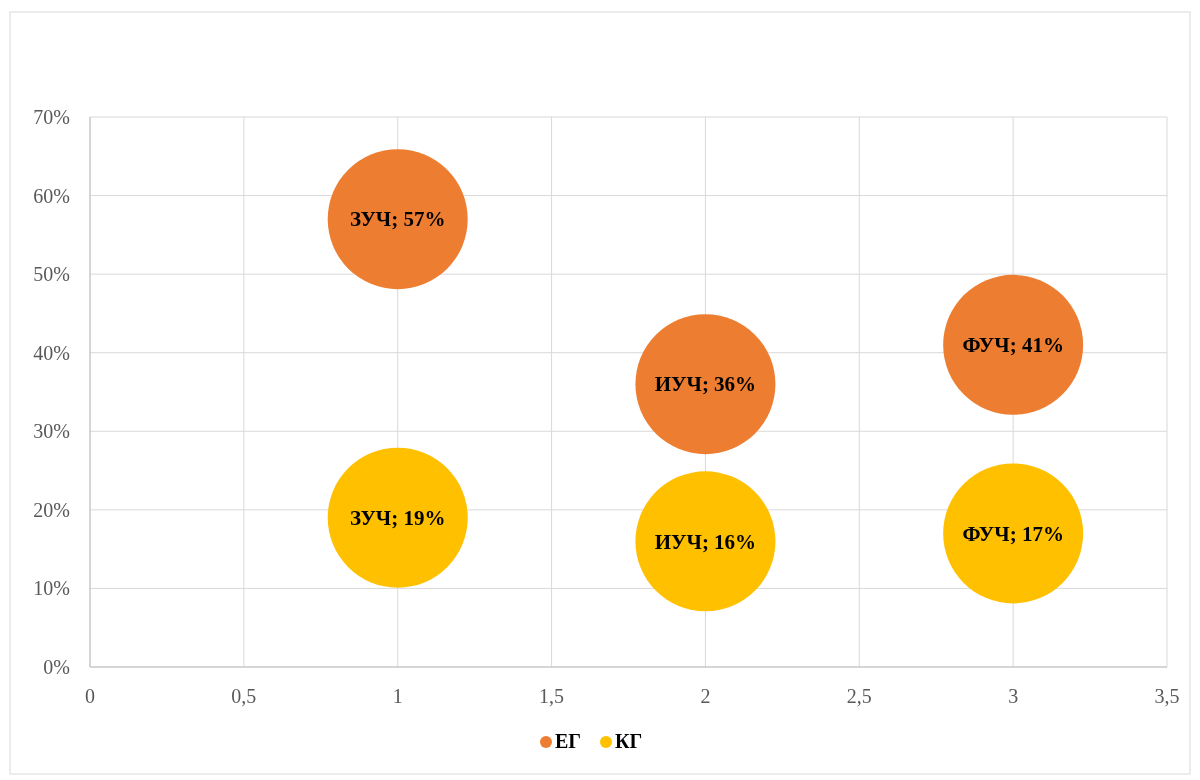 This screenshot has width=1200, height=780. I want to click on data-label: ИУЧ; 16%, so click(705, 541).